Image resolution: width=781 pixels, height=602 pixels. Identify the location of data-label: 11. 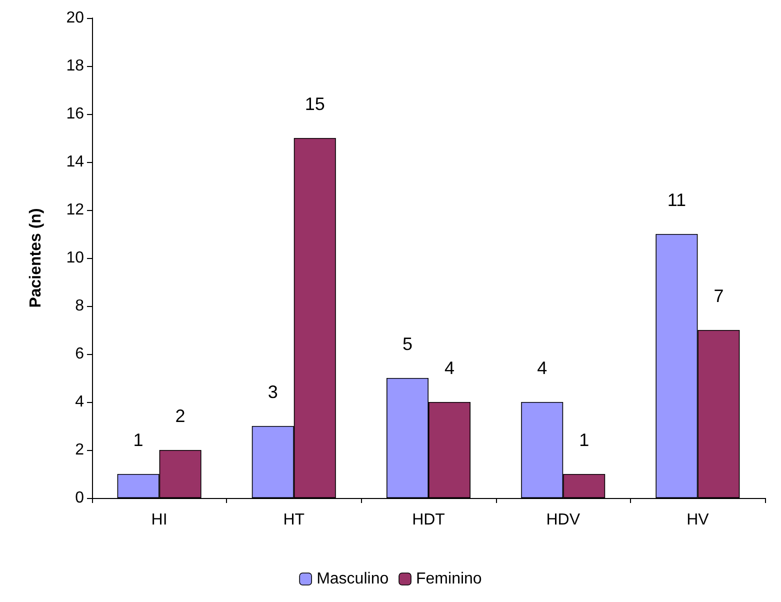
(676, 200).